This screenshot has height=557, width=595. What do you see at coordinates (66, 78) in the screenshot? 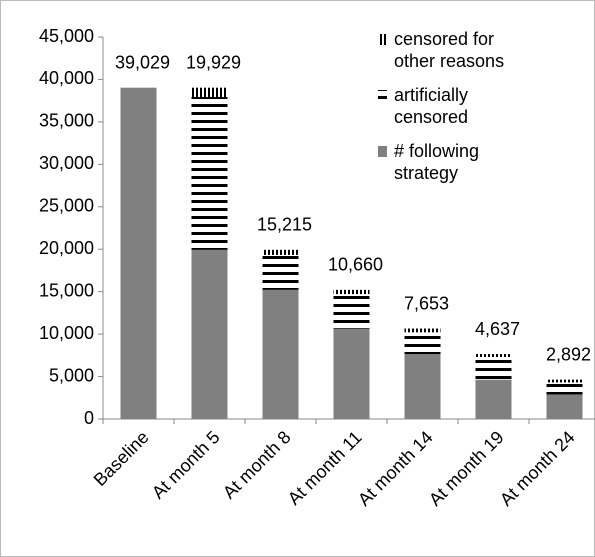
I see `y-tick-label: 40,000` at bounding box center [66, 78].